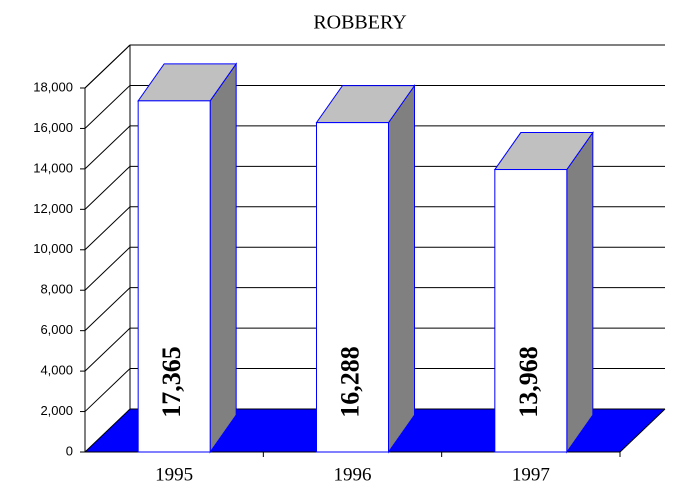 This screenshot has width=677, height=494. What do you see at coordinates (53, 86) in the screenshot?
I see `y-tick-label: 18,000` at bounding box center [53, 86].